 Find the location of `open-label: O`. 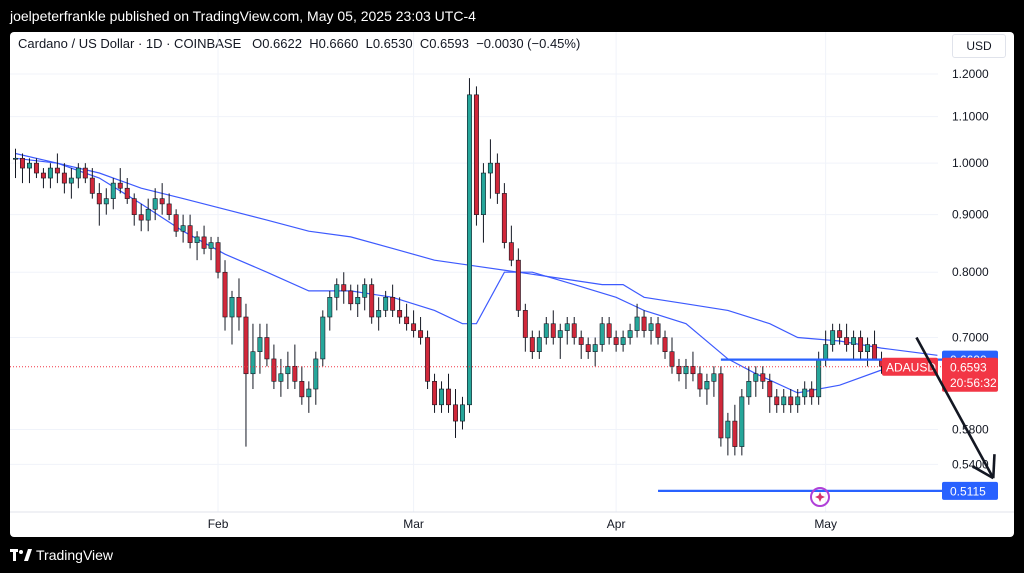

open-label: O is located at coordinates (257, 43).